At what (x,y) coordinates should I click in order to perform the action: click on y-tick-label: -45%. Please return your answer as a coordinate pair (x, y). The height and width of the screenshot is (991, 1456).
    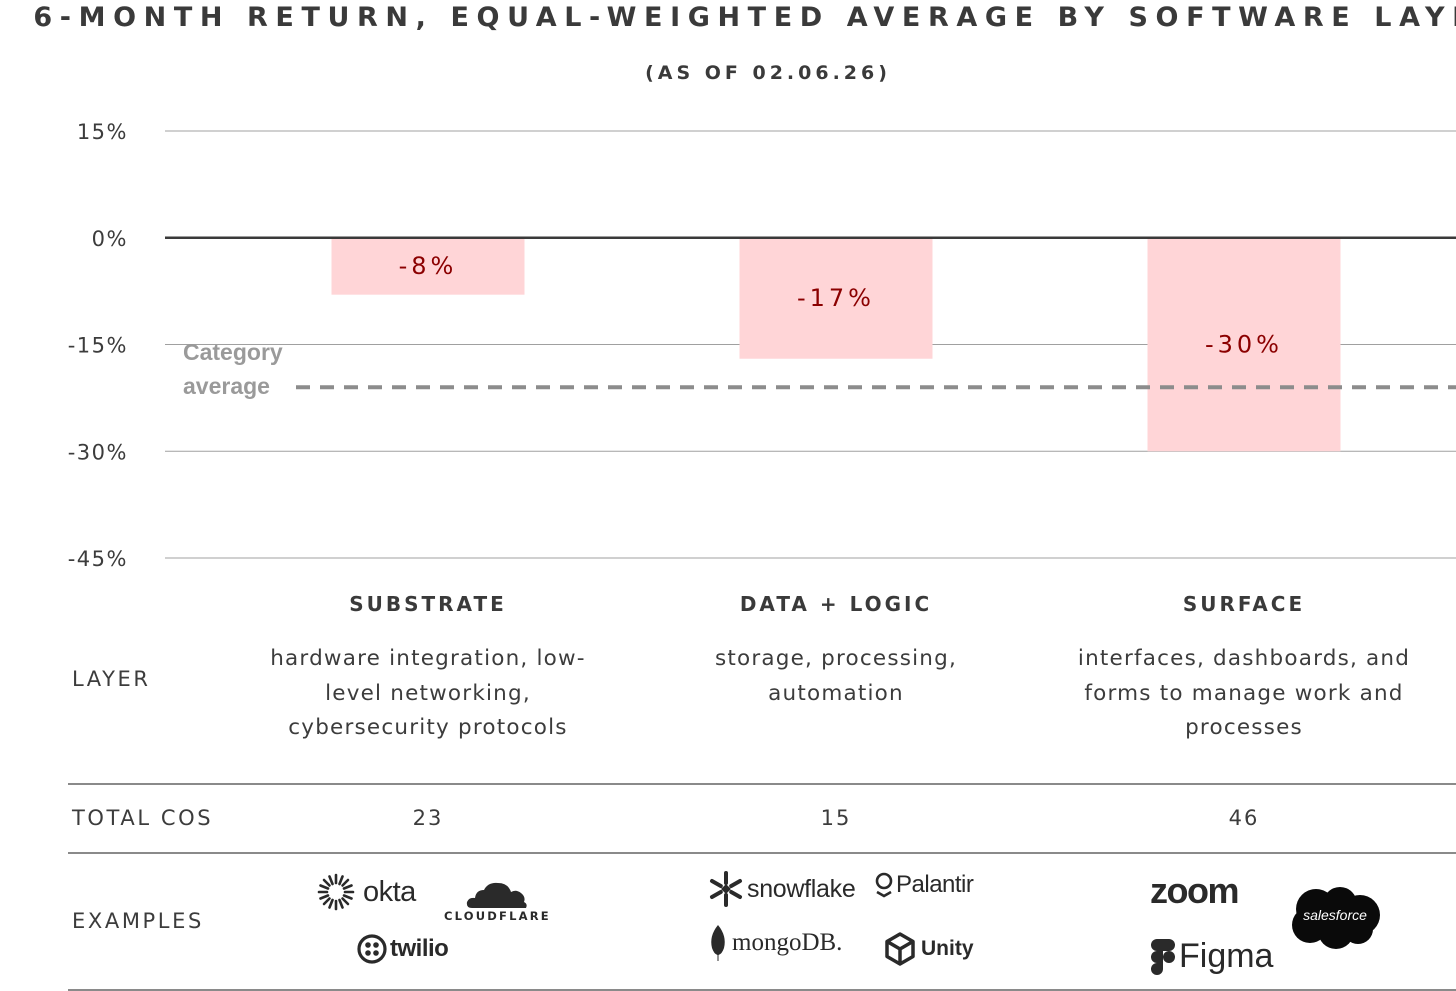
    Looking at the image, I should click on (98, 559).